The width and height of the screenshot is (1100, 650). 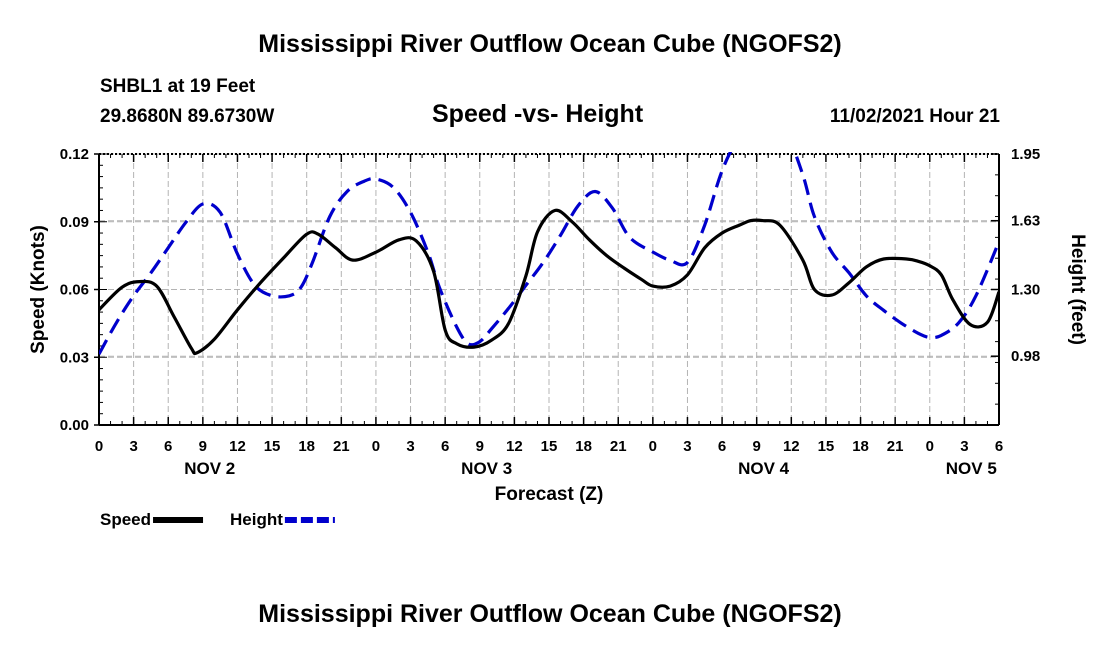 What do you see at coordinates (256, 519) in the screenshot?
I see `legend-label-height: Height` at bounding box center [256, 519].